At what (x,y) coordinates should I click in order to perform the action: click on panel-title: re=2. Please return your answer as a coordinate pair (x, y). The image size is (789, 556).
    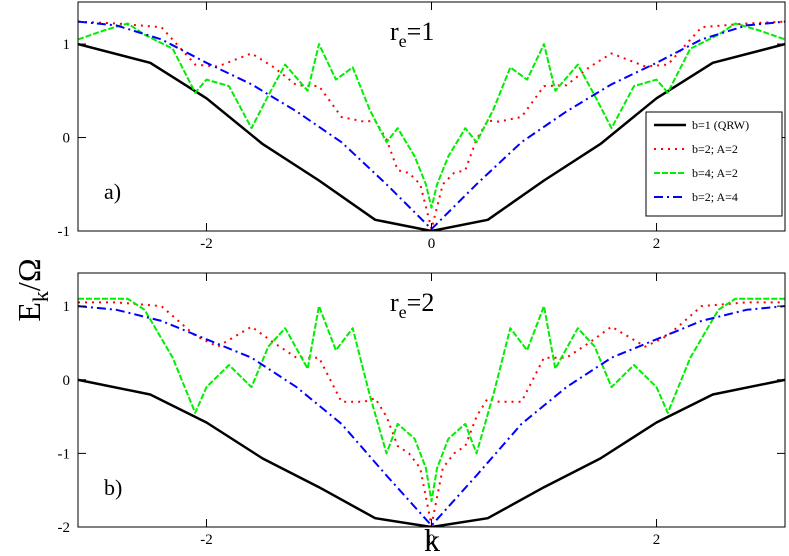
    Looking at the image, I should click on (412, 305).